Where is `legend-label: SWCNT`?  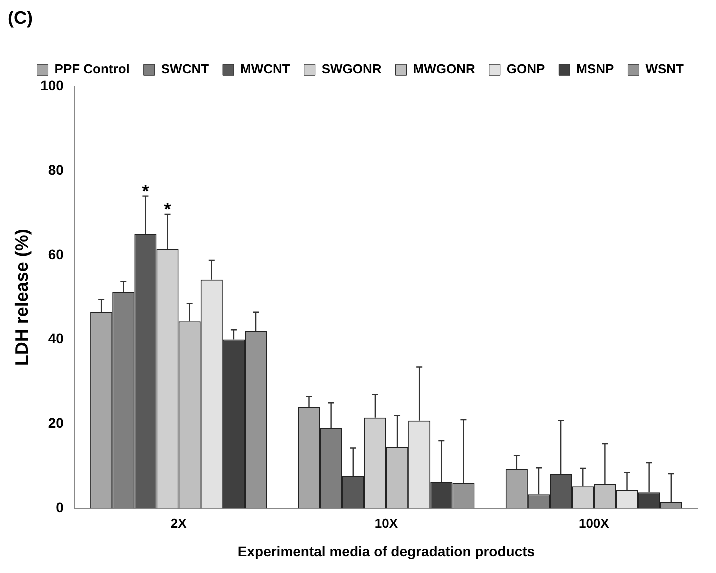
legend-label: SWCNT is located at coordinates (185, 69).